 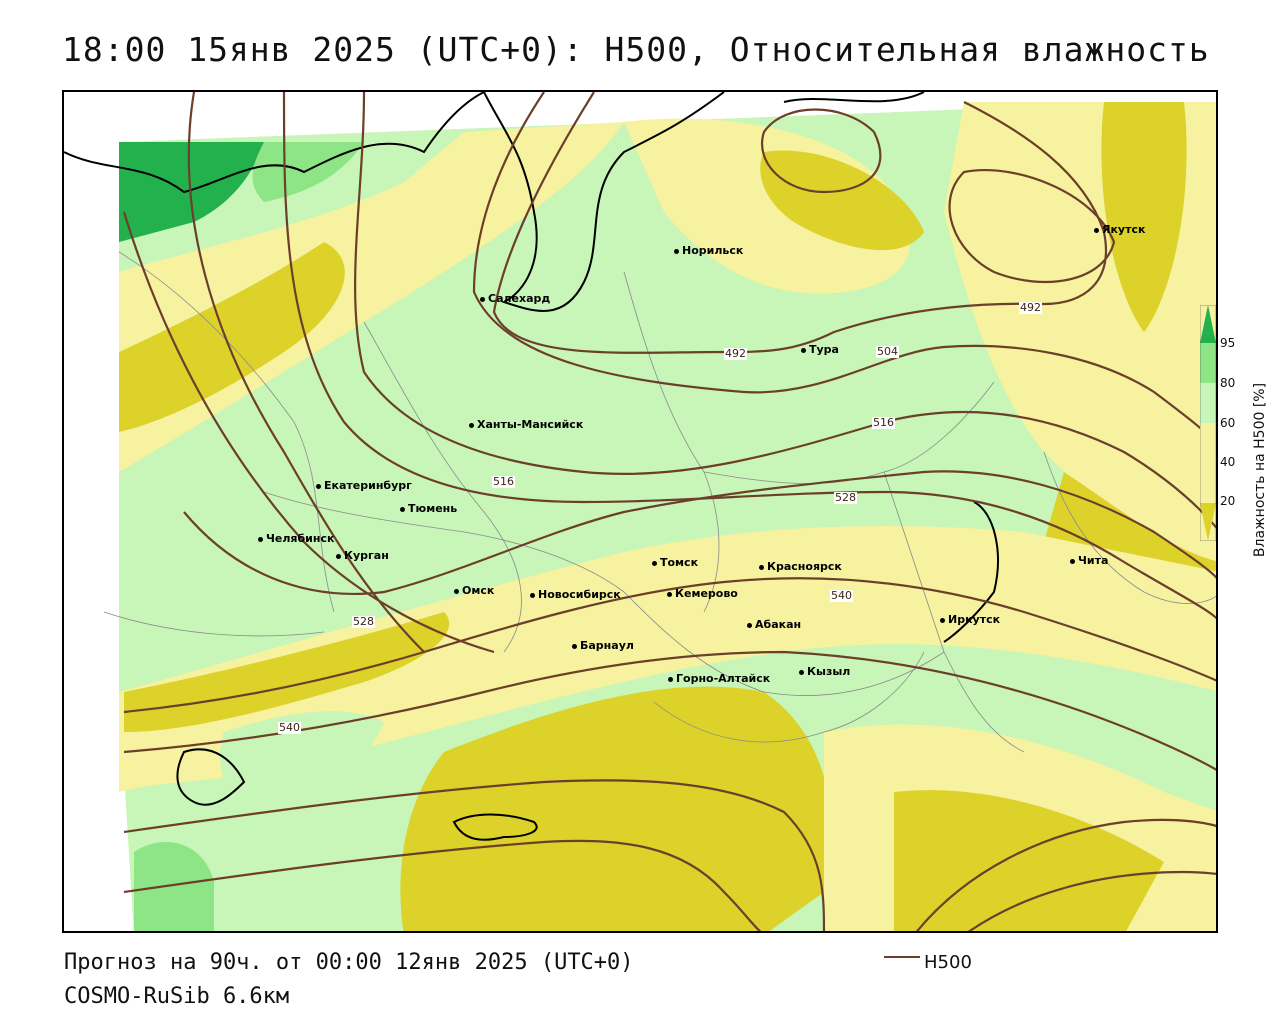 What do you see at coordinates (974, 619) in the screenshot?
I see `city-label: Иркутск` at bounding box center [974, 619].